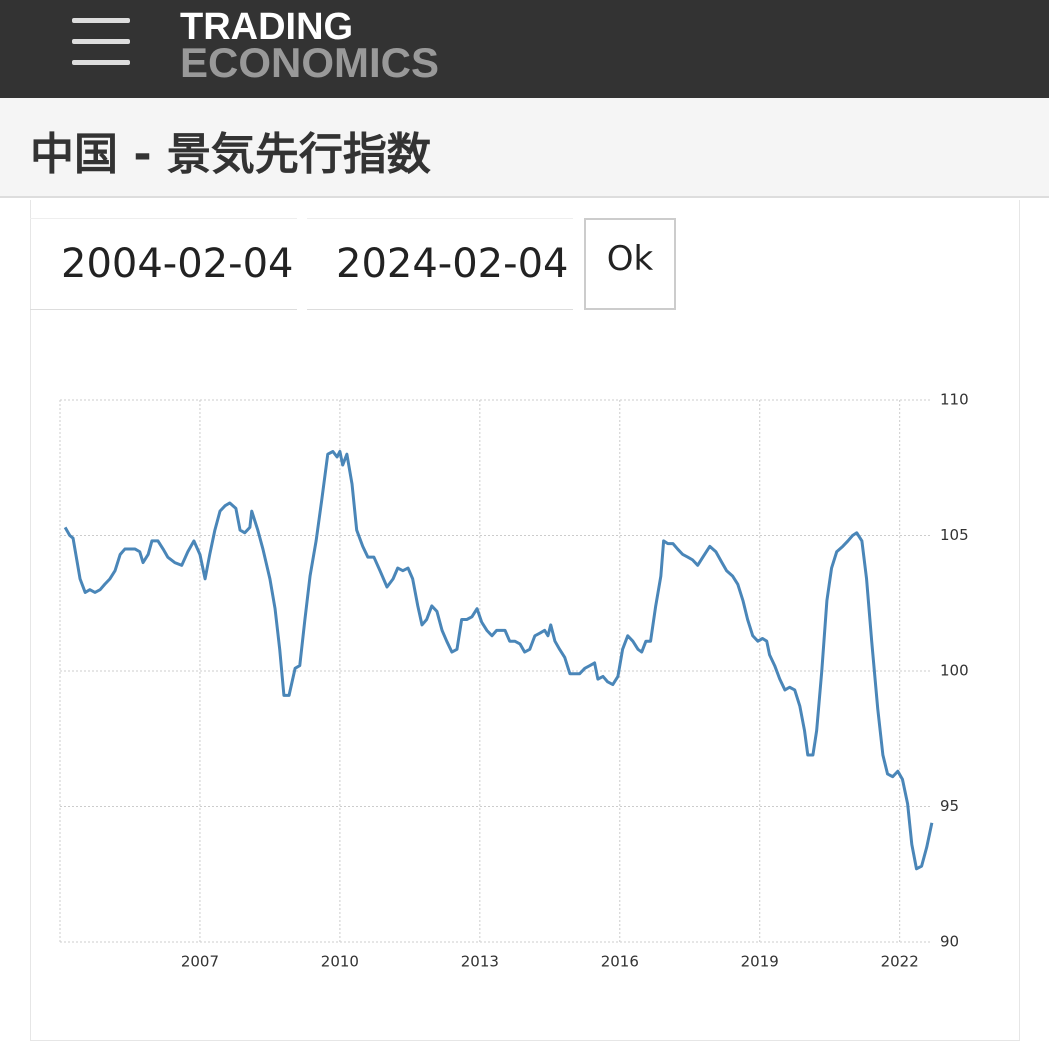 This screenshot has width=1049, height=1049. What do you see at coordinates (949, 942) in the screenshot?
I see `y-tick-label: 90` at bounding box center [949, 942].